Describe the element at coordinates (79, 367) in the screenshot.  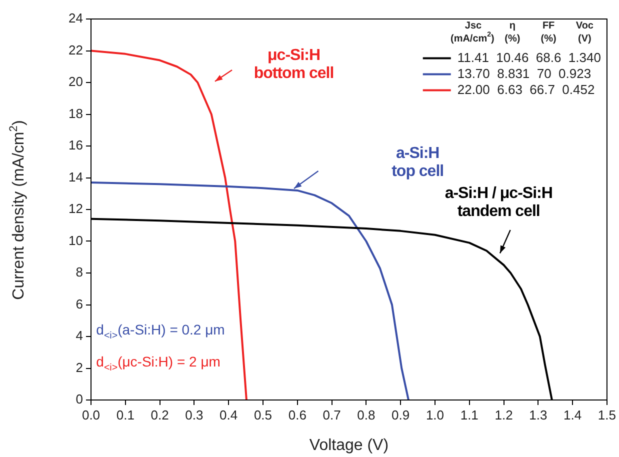
I see `y-tick-label: 2` at that location.